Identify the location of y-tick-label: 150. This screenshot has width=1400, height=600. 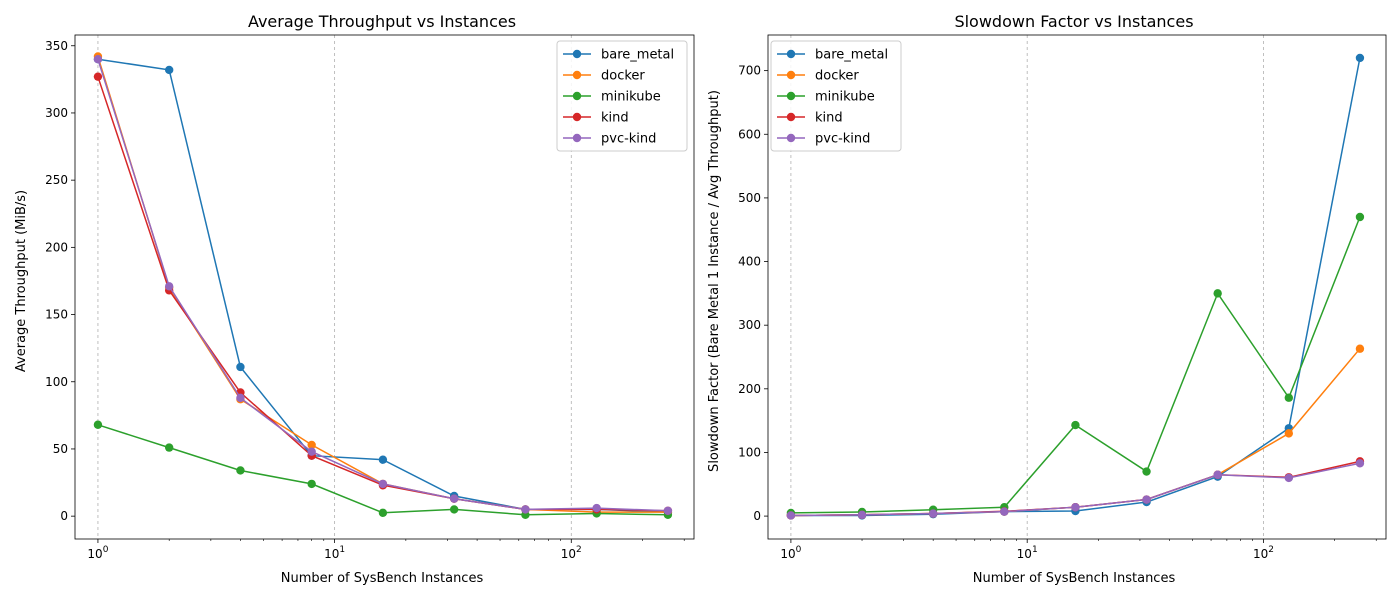
(56, 315).